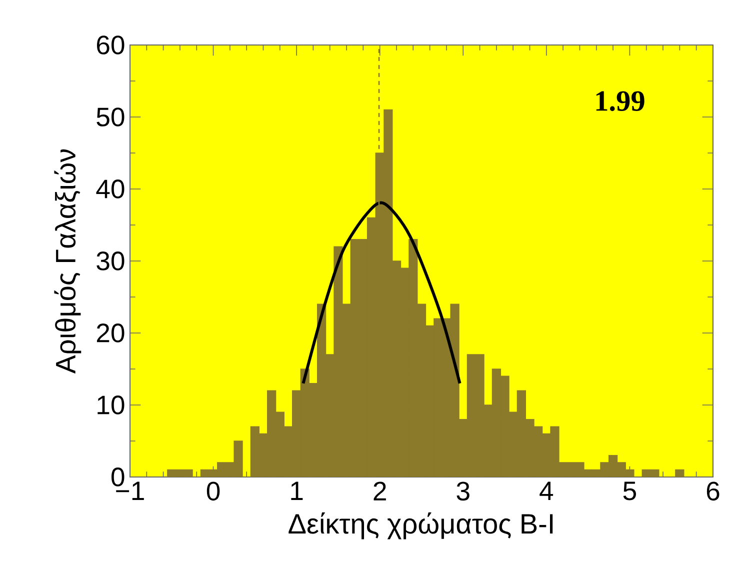 Image resolution: width=733 pixels, height=585 pixels. What do you see at coordinates (629, 491) in the screenshot?
I see `x-tick-label: 5` at bounding box center [629, 491].